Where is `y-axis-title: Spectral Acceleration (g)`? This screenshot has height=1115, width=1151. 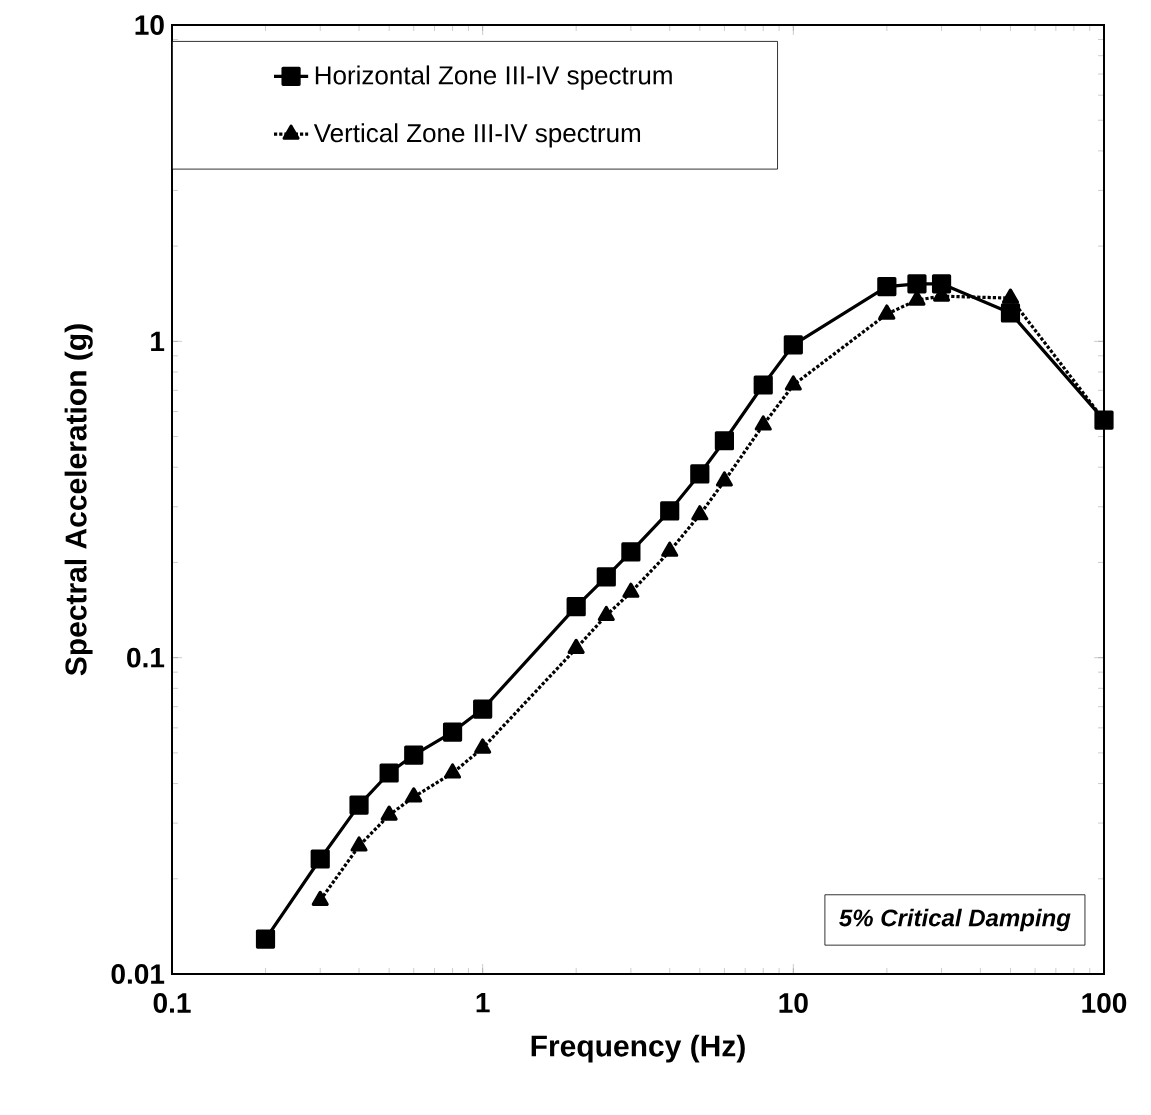 y-axis-title: Spectral Acceleration (g) is located at coordinates (78, 500).